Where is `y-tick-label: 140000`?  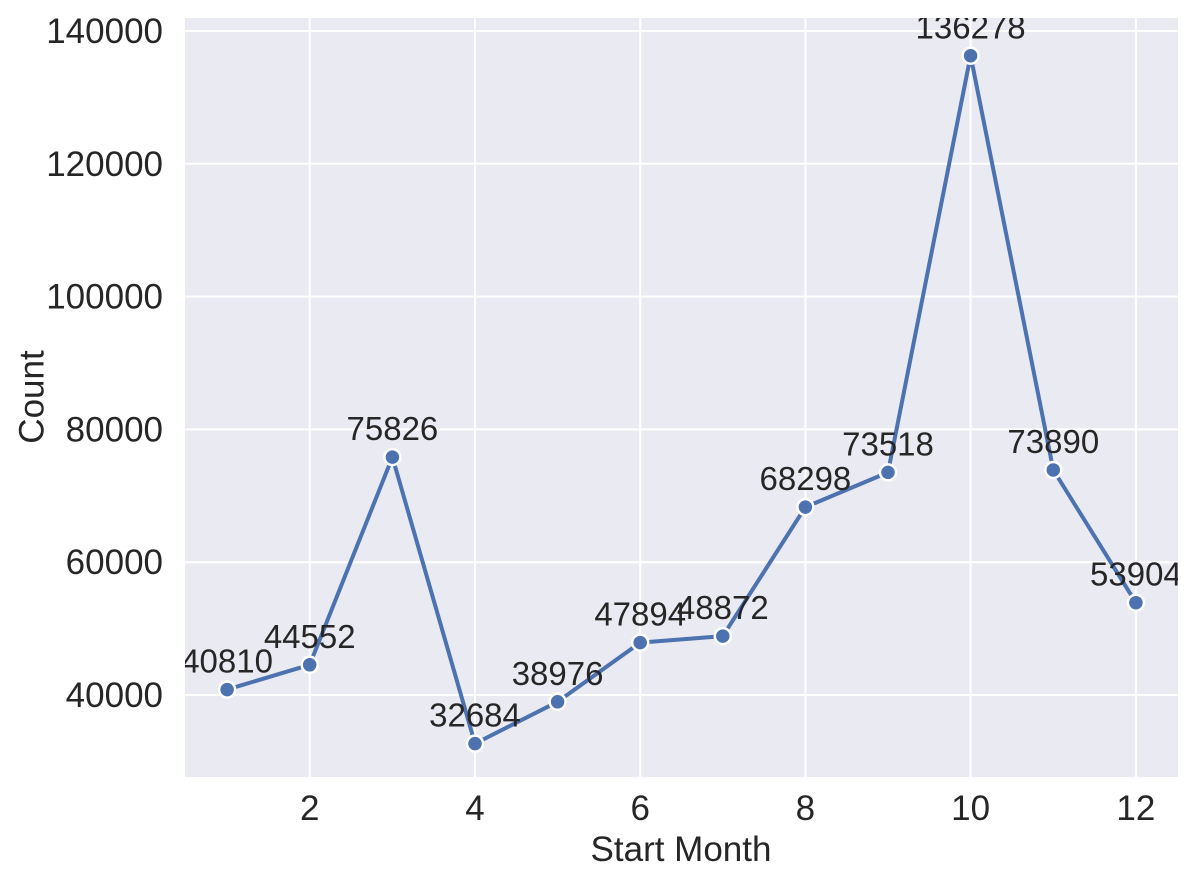 y-tick-label: 140000 is located at coordinates (104, 31).